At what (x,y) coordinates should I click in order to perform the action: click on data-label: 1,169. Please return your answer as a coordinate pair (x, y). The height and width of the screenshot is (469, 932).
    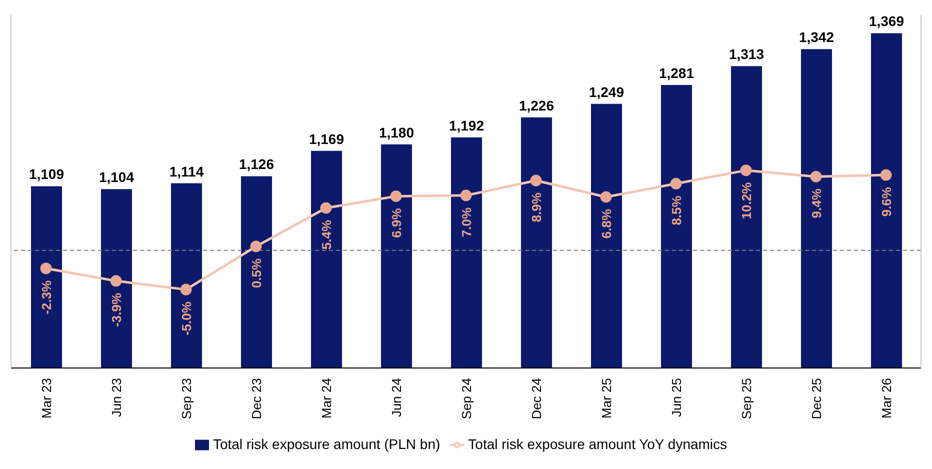
    Looking at the image, I should click on (326, 138).